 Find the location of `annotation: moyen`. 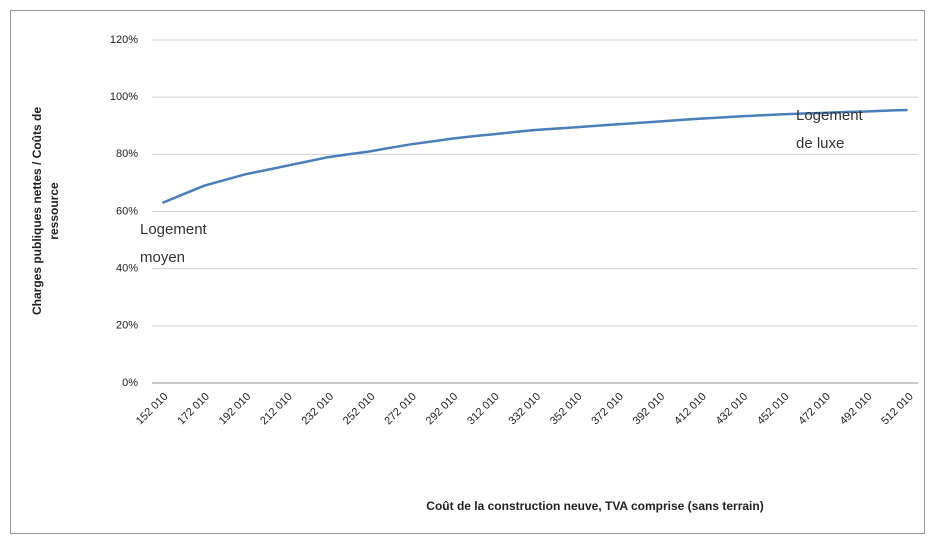

annotation: moyen is located at coordinates (162, 257).